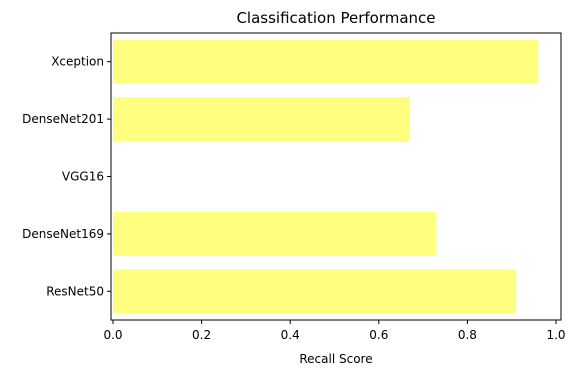  What do you see at coordinates (555, 335) in the screenshot?
I see `x-tick-label: 1.0` at bounding box center [555, 335].